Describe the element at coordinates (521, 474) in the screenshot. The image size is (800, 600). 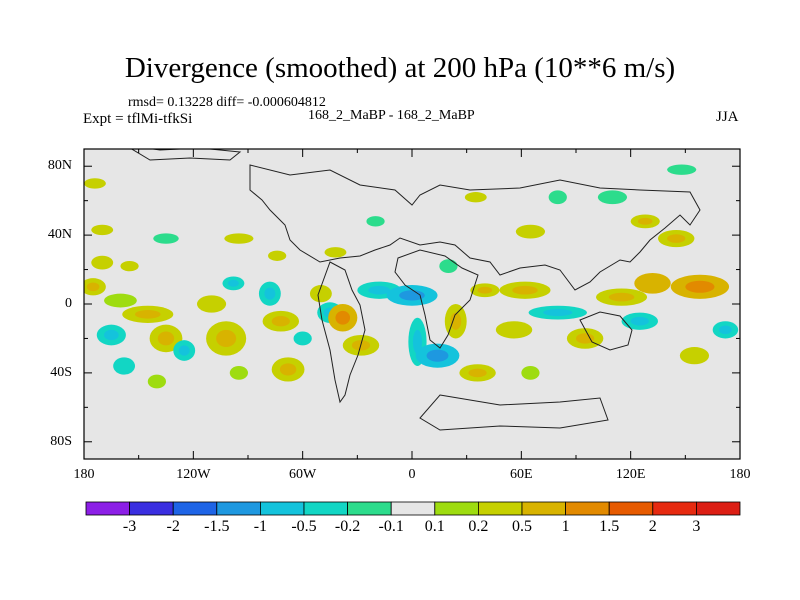
I see `x-tick-label: 60E` at that location.